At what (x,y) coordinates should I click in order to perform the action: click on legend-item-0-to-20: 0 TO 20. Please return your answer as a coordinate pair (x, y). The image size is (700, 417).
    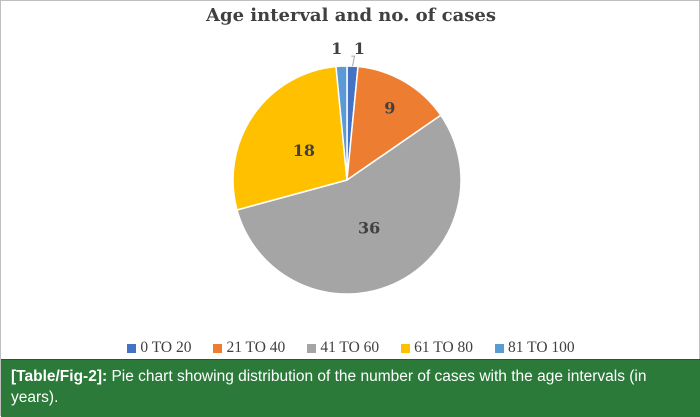
    Looking at the image, I should click on (159, 348).